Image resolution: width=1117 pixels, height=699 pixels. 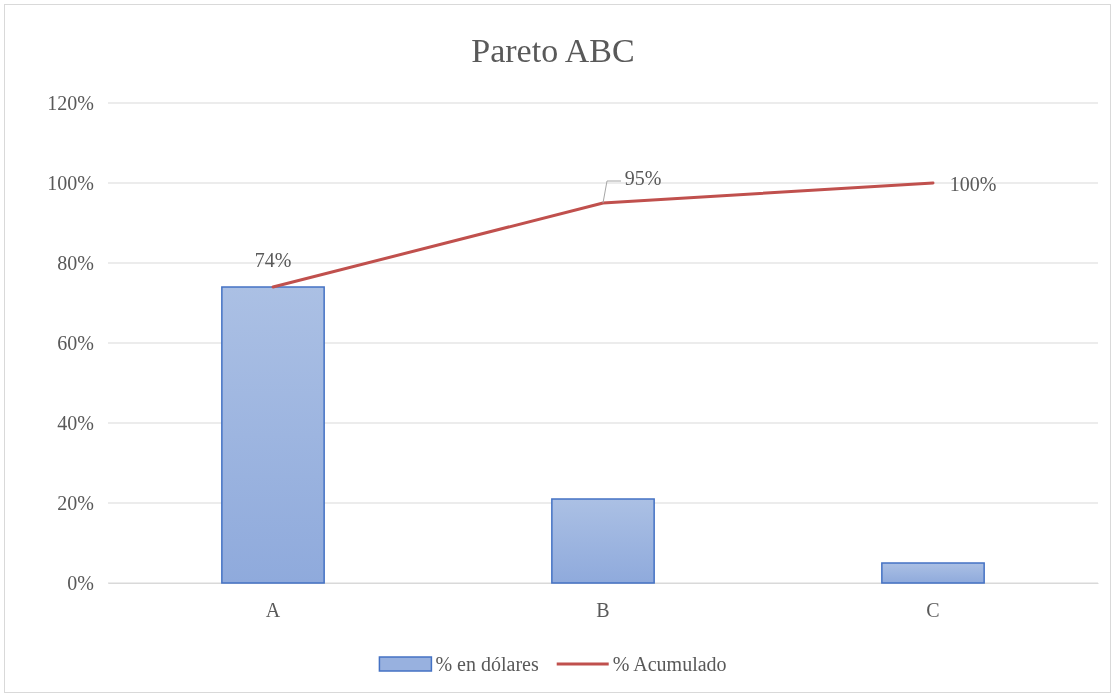 I want to click on y-tick-label: 0%, so click(x=80, y=582).